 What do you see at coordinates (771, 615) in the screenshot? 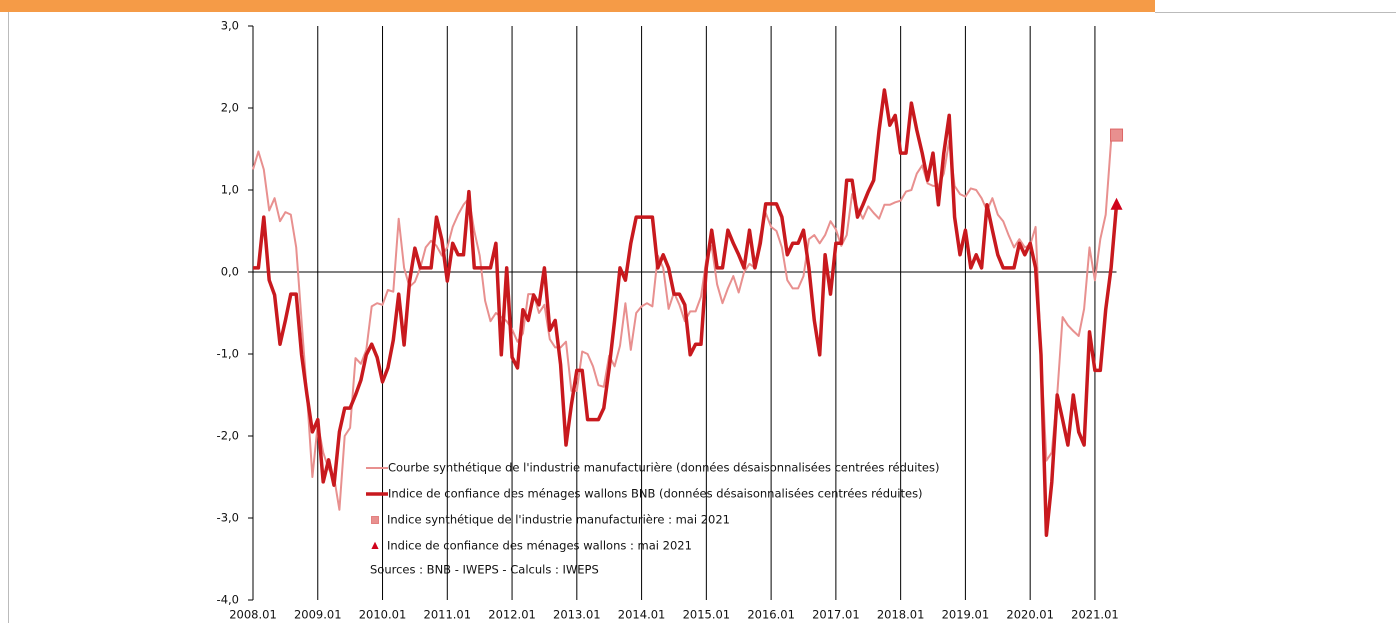
I see `x-tick-label: 2016.01` at bounding box center [771, 615].